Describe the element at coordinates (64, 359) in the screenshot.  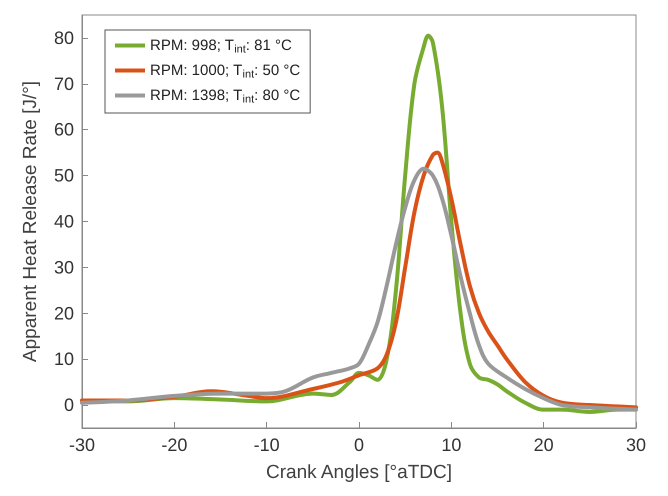
I see `y-tick-label: 10` at that location.